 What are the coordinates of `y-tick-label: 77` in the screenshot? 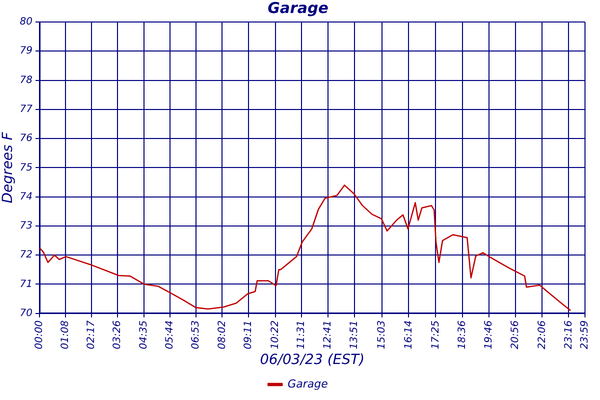 It's located at (27, 110).